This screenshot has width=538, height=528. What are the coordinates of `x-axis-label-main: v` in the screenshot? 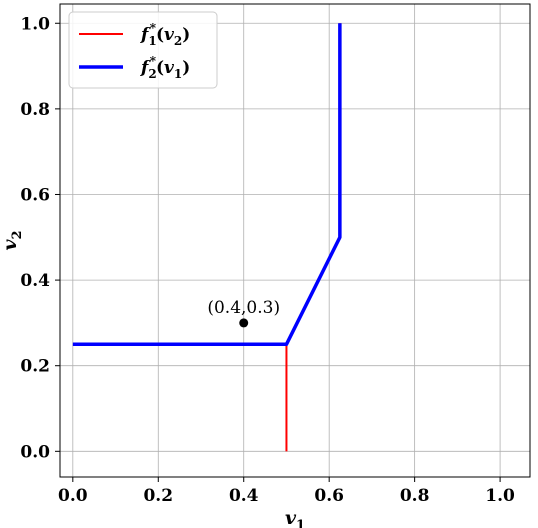 It's located at (291, 517).